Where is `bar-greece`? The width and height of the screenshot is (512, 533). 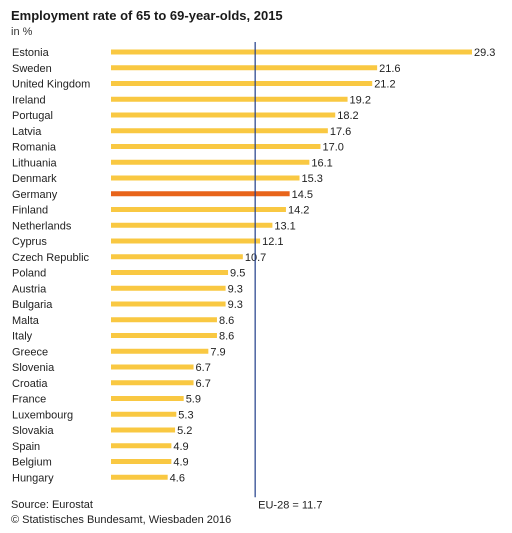
bar-greece is located at coordinates (160, 351).